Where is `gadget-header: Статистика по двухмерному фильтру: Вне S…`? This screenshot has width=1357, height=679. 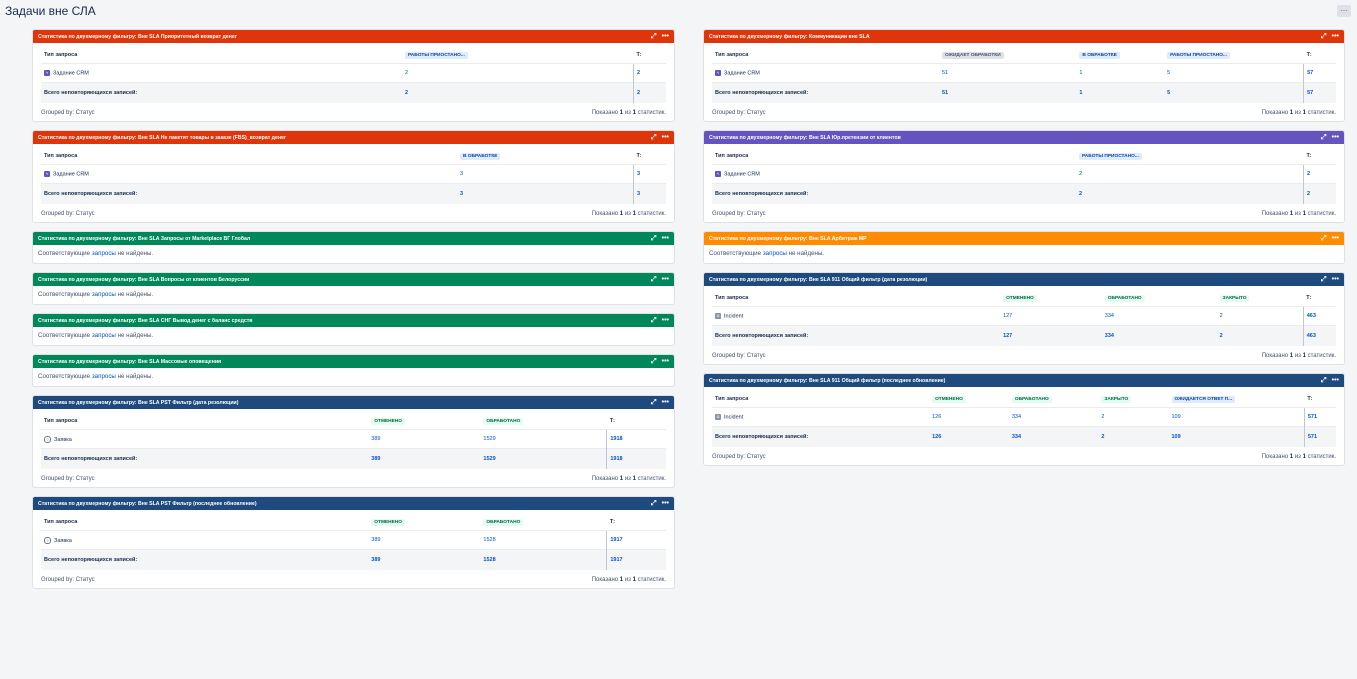 gadget-header: Статистика по двухмерному фильтру: Вне S… is located at coordinates (353, 320).